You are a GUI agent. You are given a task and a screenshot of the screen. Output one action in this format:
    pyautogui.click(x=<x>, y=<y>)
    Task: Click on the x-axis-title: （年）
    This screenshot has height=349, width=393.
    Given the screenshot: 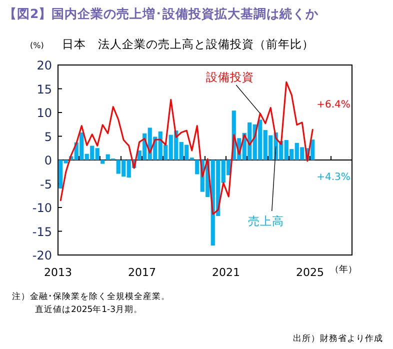 What is the action you would take?
    pyautogui.click(x=343, y=269)
    